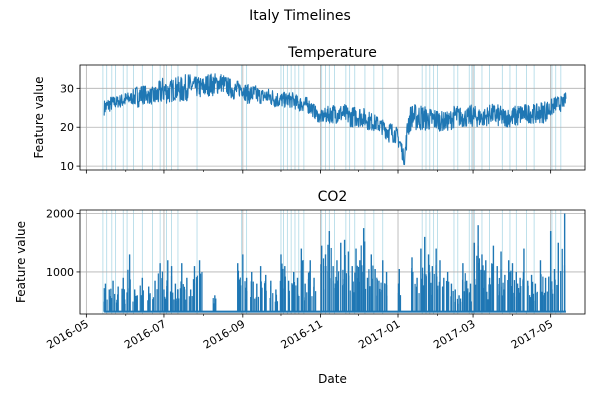 Image resolution: width=600 pixels, height=400 pixels. What do you see at coordinates (39, 118) in the screenshot?
I see `temperature-y-axis-label: Feature value` at bounding box center [39, 118].